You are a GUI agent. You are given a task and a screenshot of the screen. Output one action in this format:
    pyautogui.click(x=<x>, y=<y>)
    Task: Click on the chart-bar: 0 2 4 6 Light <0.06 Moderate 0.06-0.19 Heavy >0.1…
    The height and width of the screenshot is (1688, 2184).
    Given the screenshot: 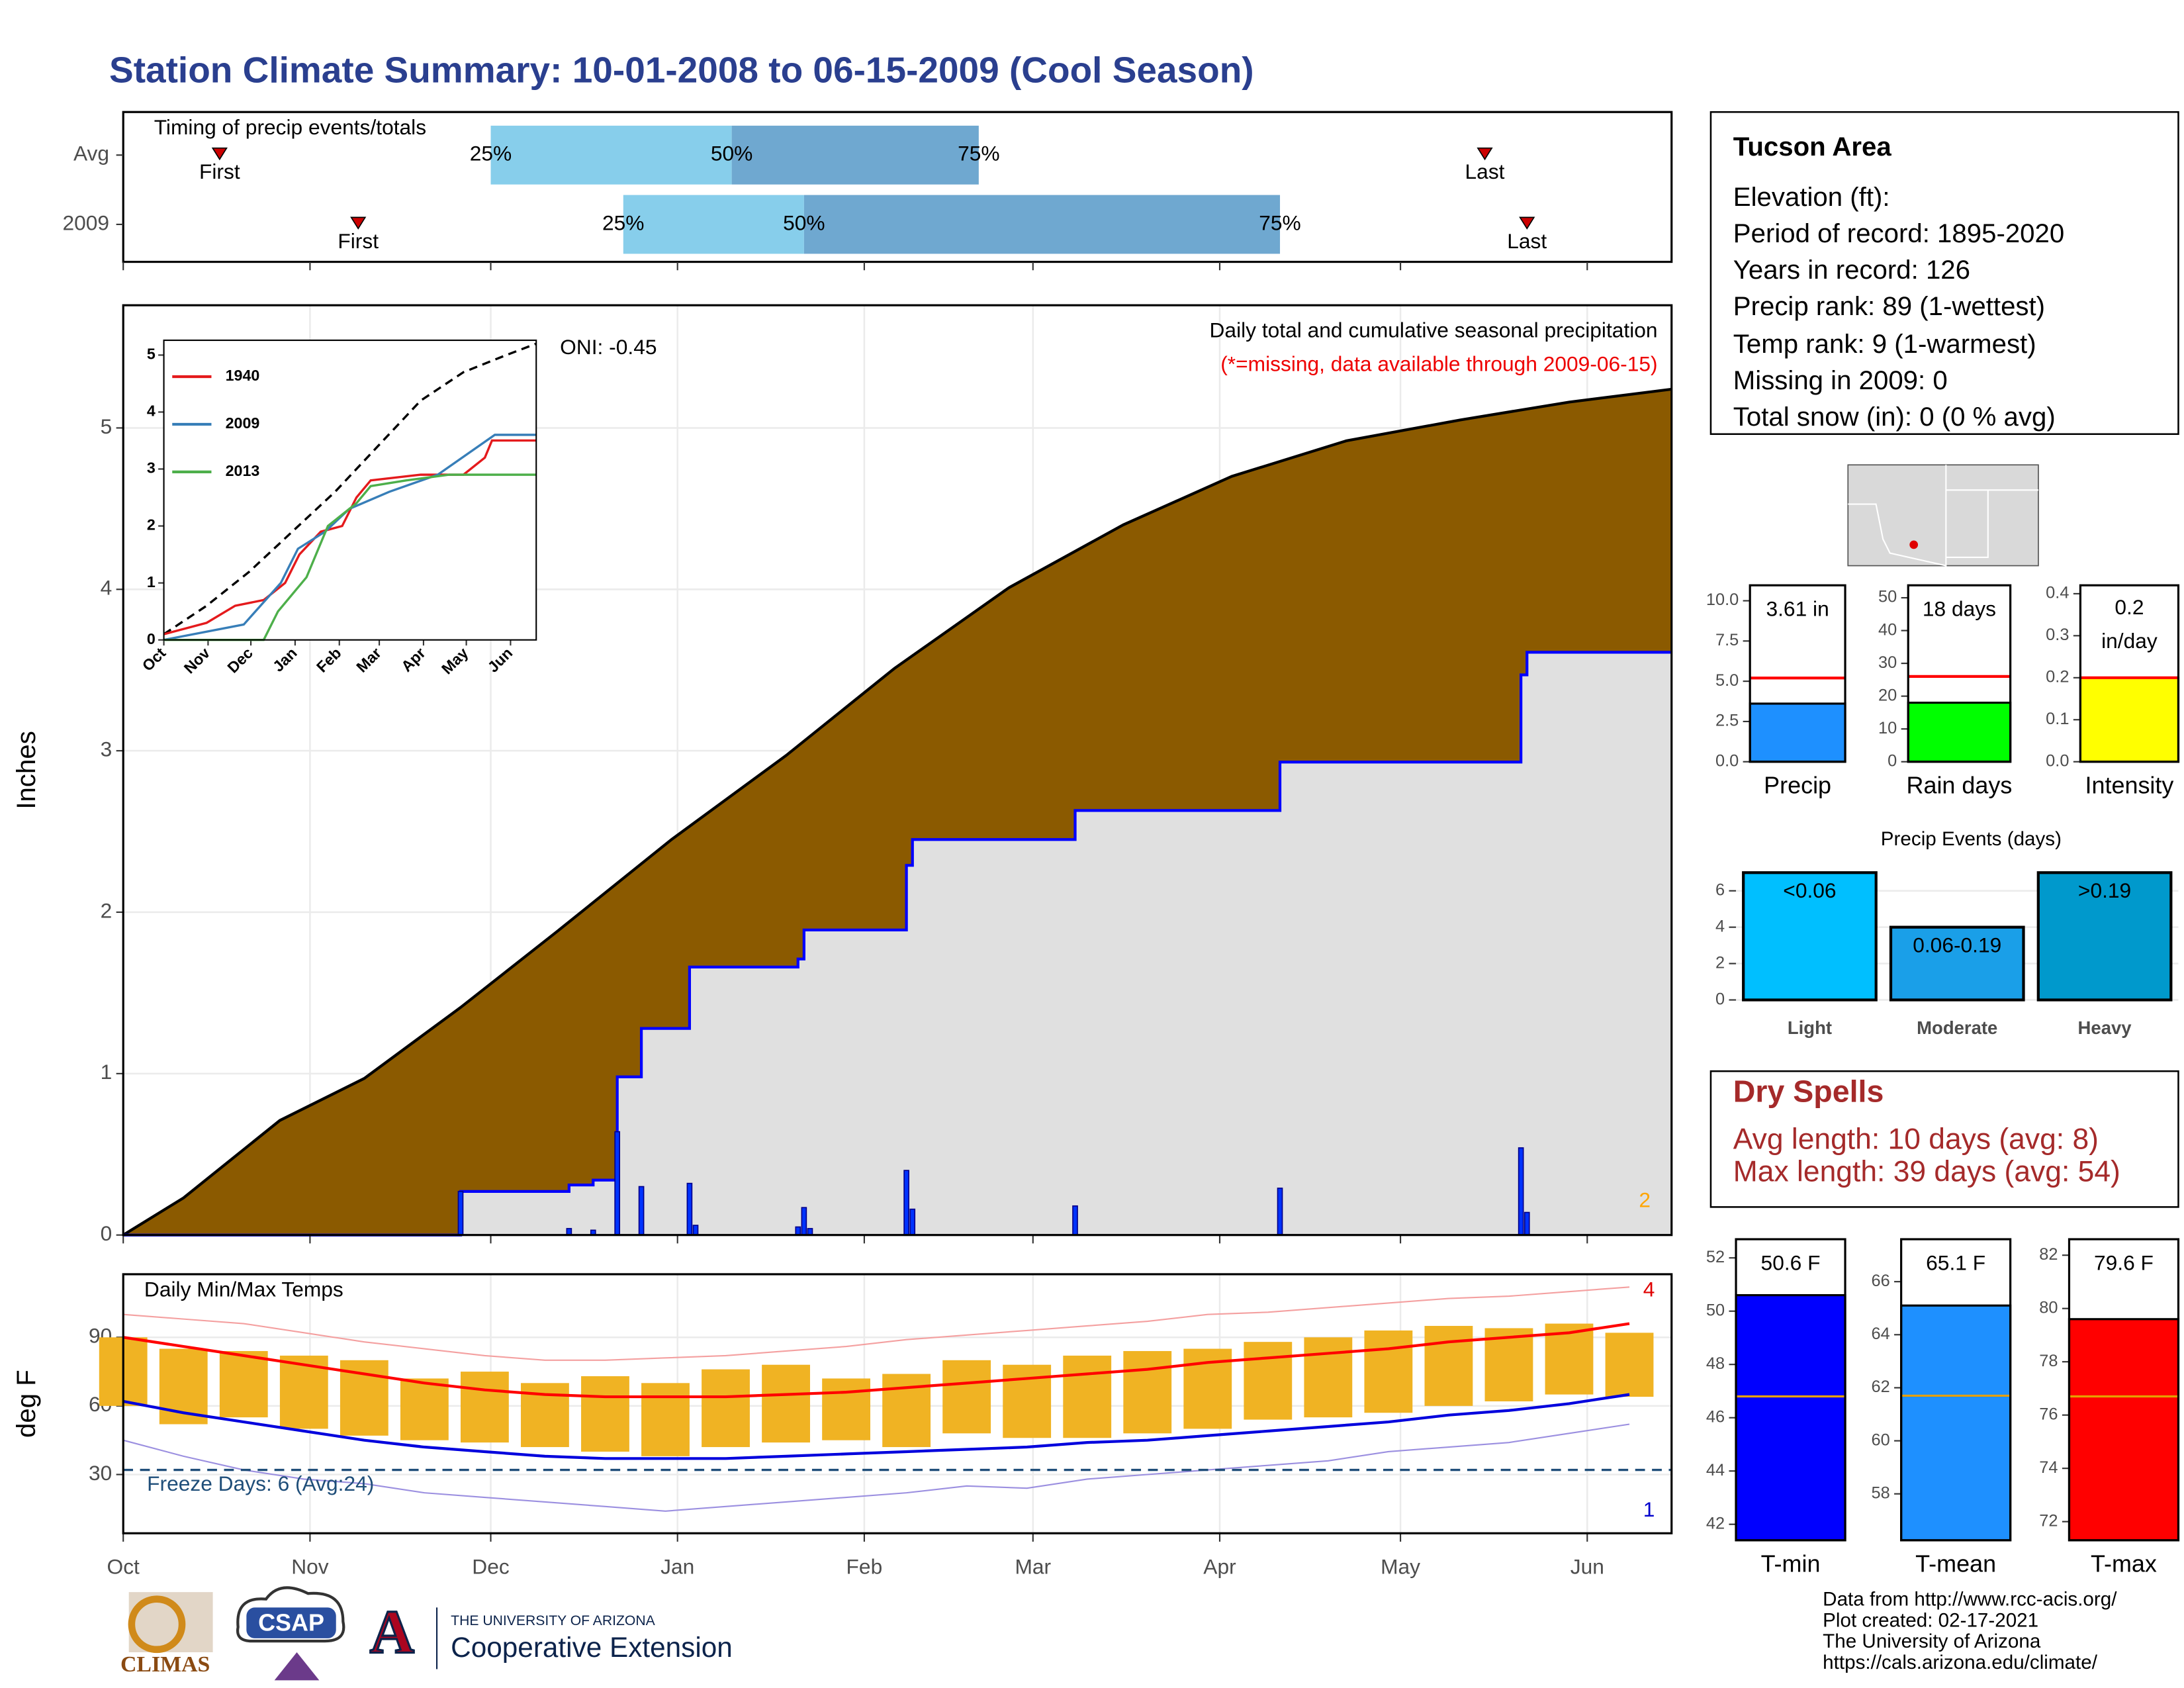 What is the action you would take?
    pyautogui.click(x=1947, y=933)
    